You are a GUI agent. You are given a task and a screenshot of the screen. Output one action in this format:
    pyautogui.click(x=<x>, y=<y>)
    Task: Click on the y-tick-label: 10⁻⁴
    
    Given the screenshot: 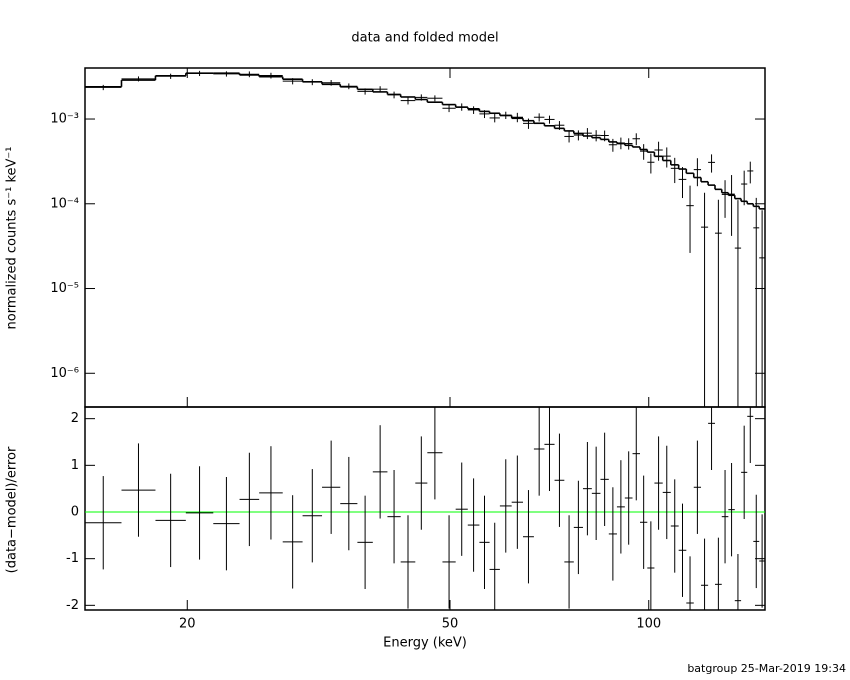 What is the action you would take?
    pyautogui.click(x=64, y=203)
    